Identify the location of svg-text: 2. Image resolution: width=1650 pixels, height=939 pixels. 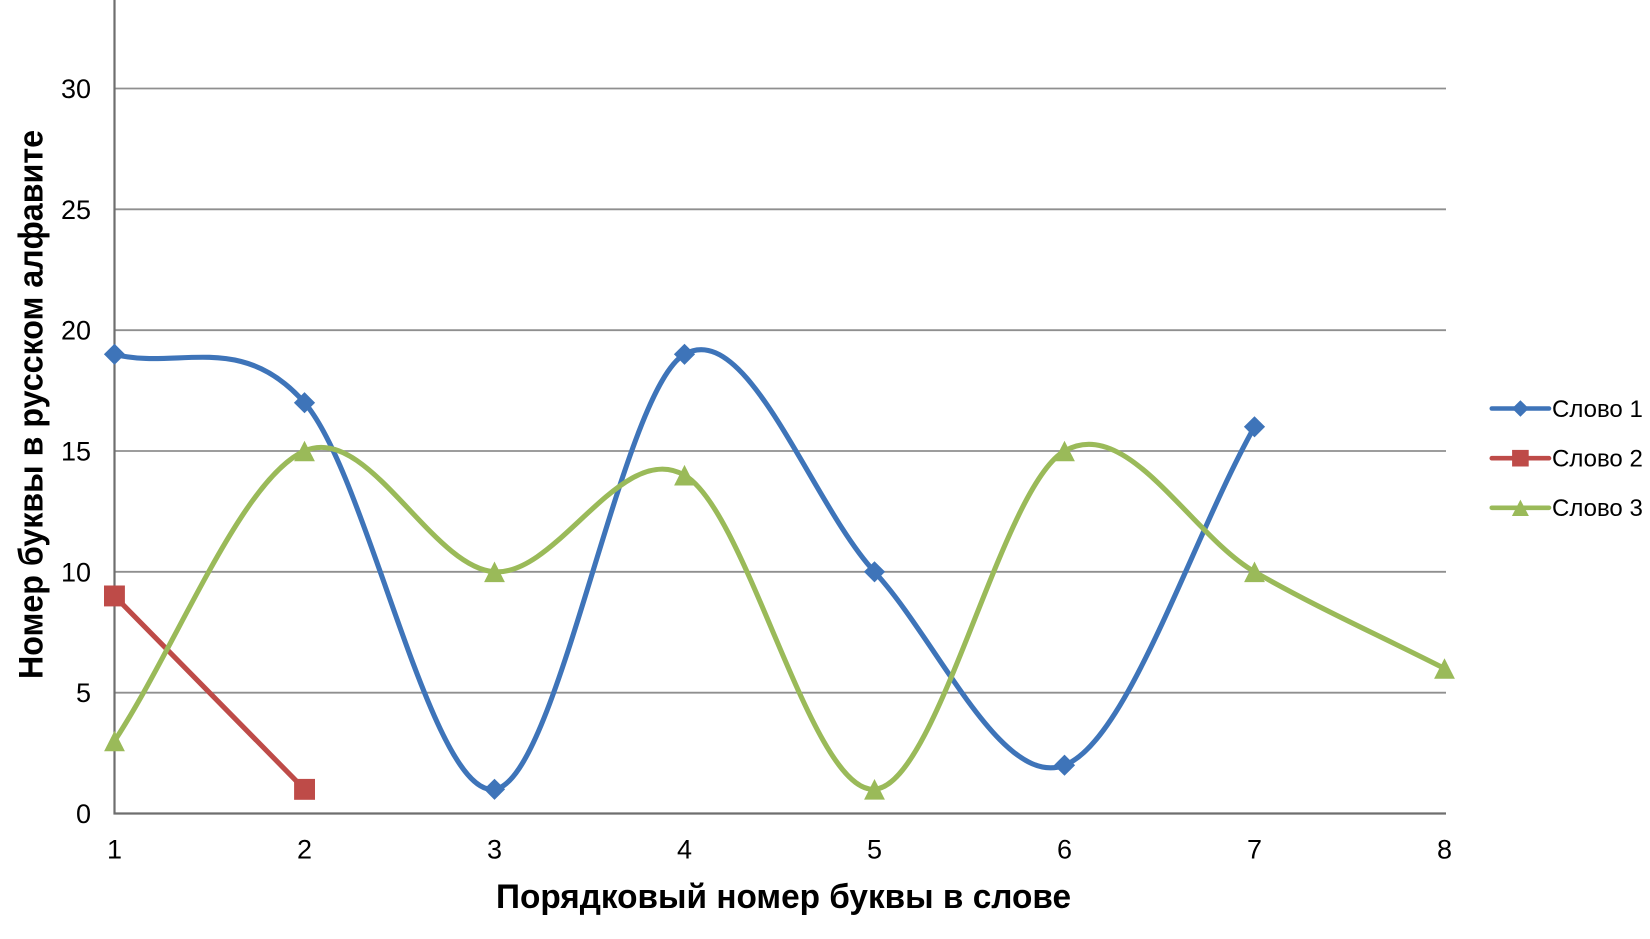
(304, 850).